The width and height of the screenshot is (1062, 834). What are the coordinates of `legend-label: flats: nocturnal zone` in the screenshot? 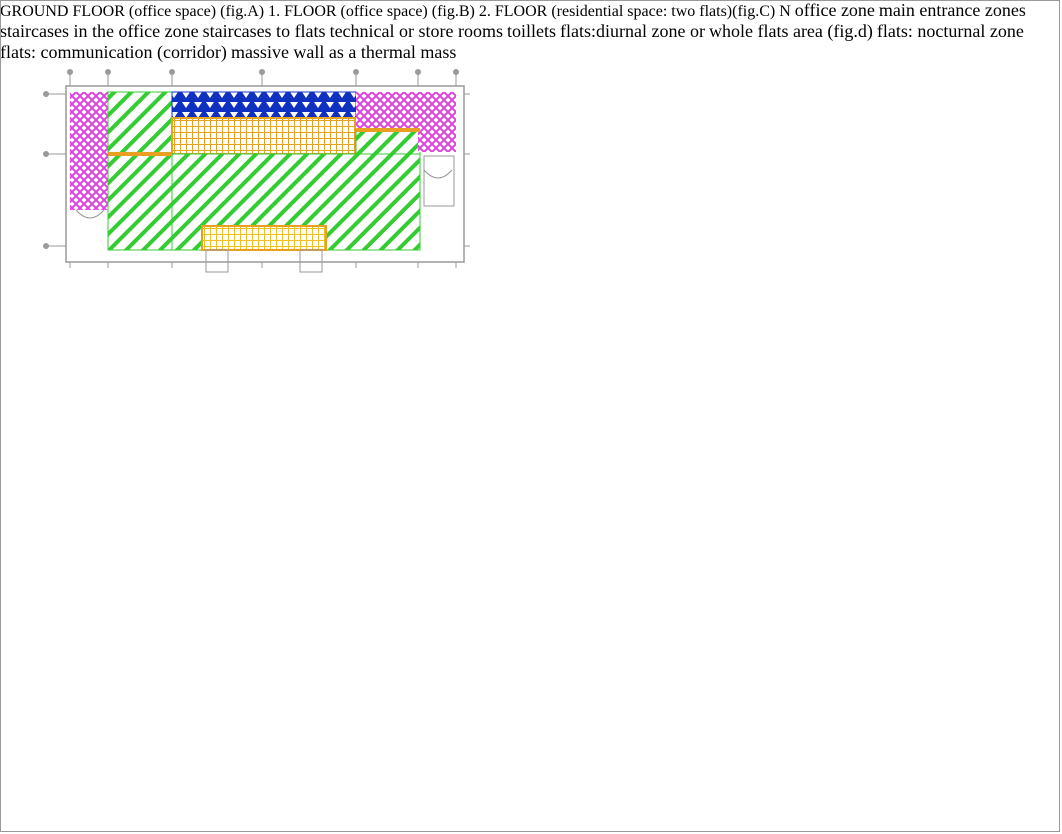 It's located at (950, 31).